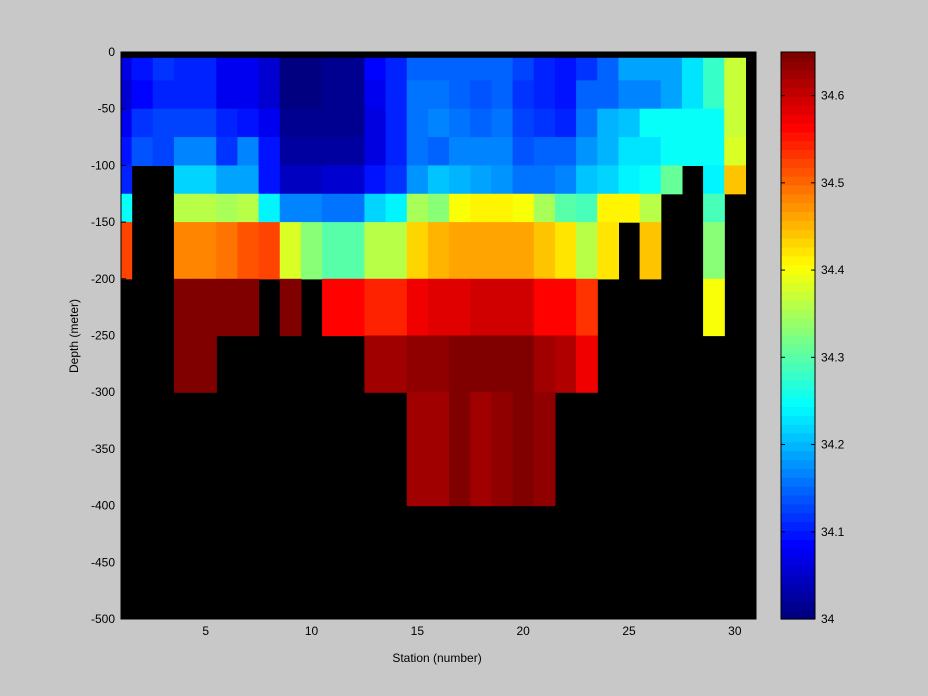  I want to click on x-axis-ticks: 5 10 15 20 25 30, so click(472, 626).